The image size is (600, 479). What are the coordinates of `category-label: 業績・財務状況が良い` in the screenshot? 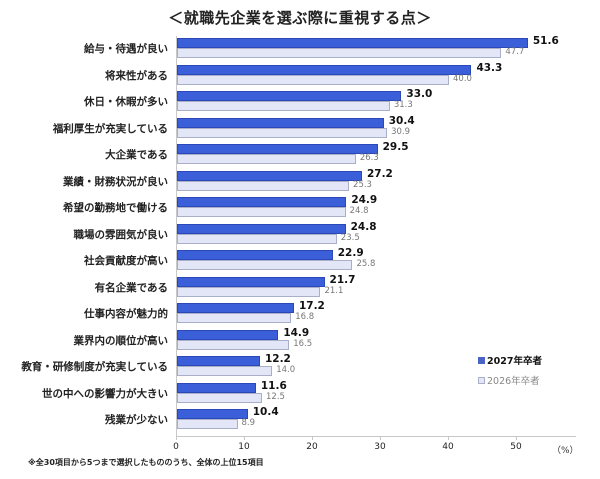 It's located at (115, 181).